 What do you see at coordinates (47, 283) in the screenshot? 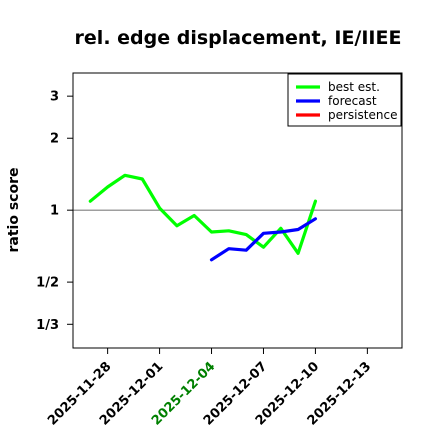
I see `y-tick-label: 1/2` at bounding box center [47, 283].